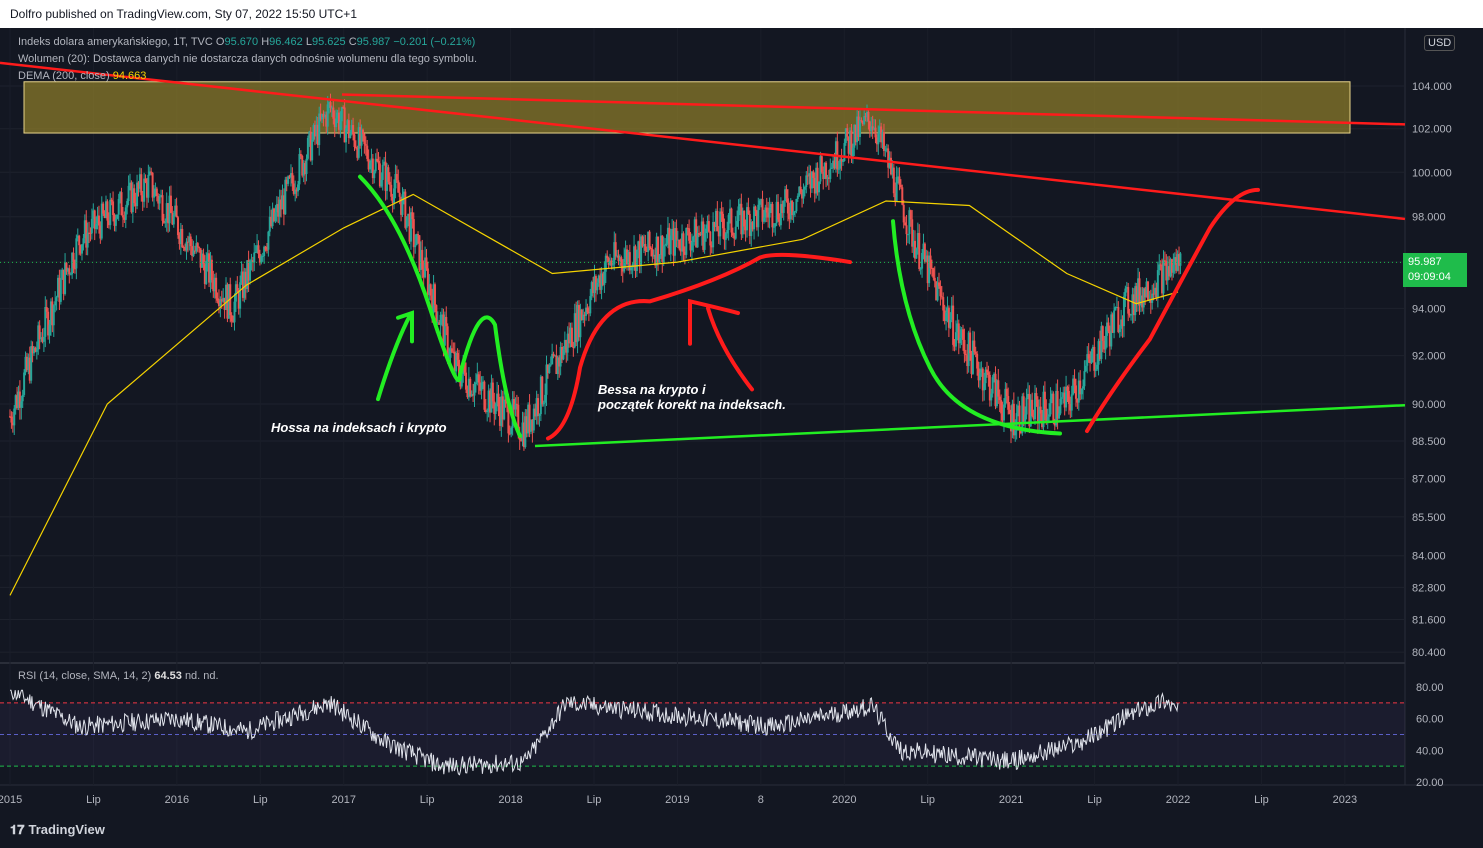 This screenshot has height=848, width=1483. Describe the element at coordinates (1429, 588) in the screenshot. I see `price-tick-label: 82.800` at that location.